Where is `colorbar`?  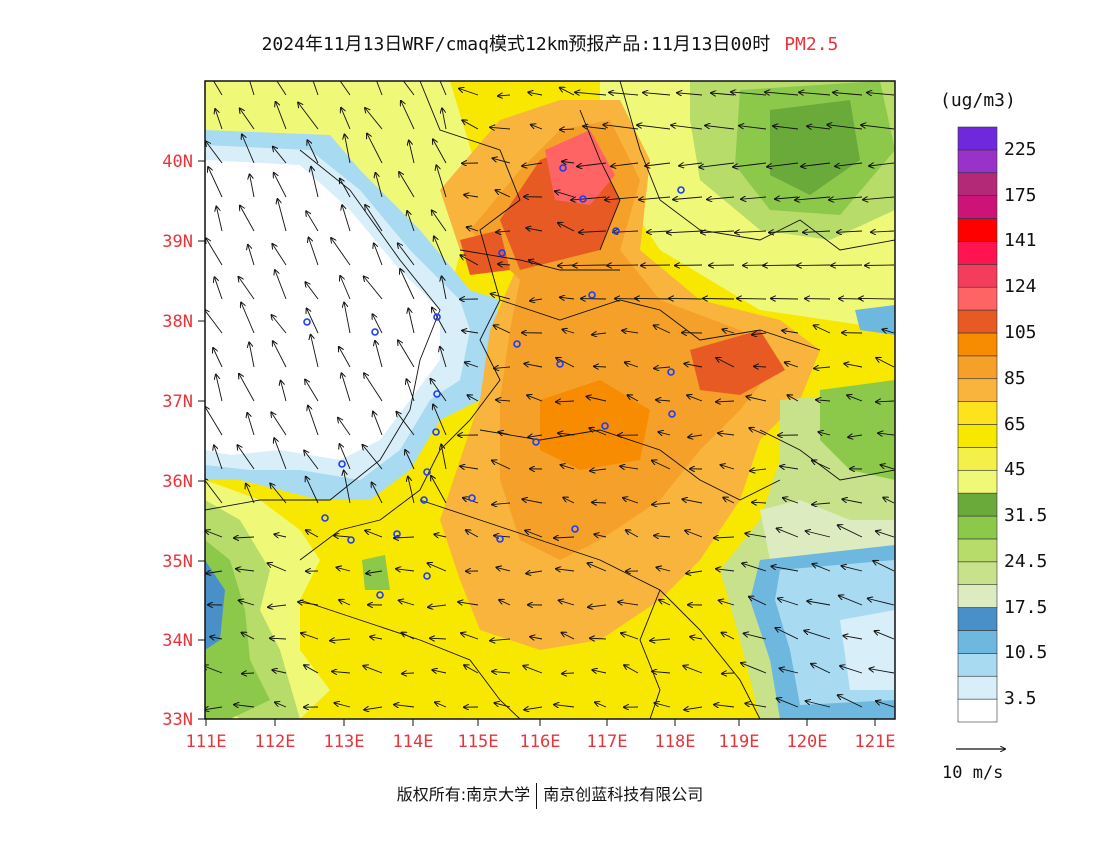
colorbar is located at coordinates (977, 424).